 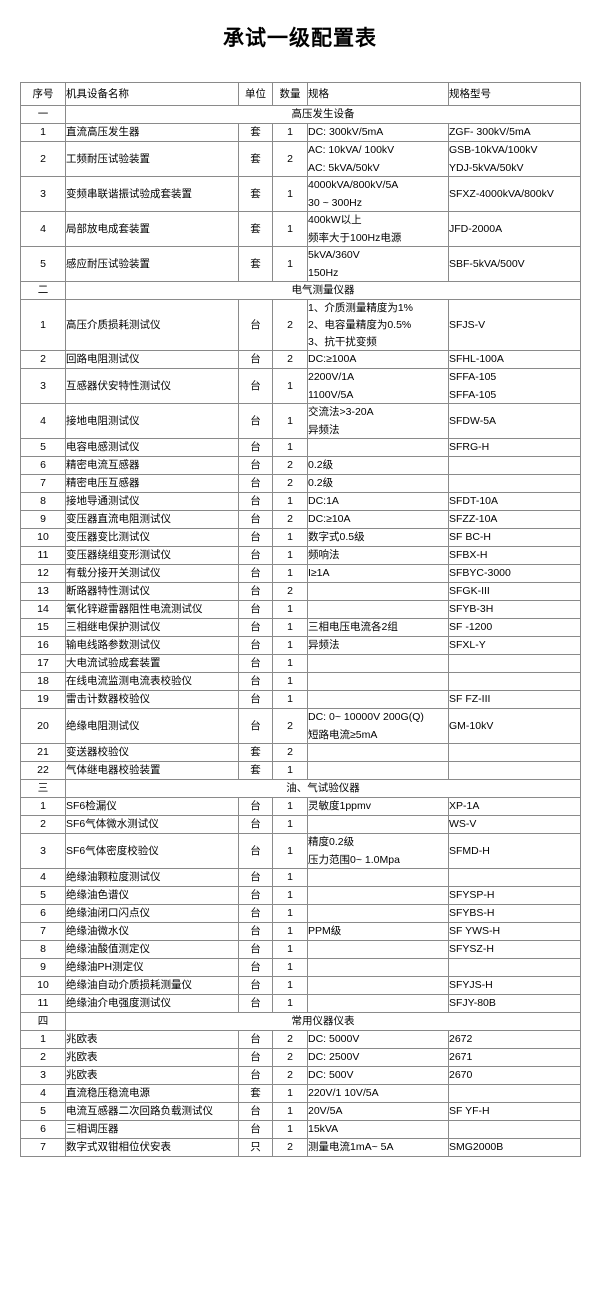 What do you see at coordinates (514, 726) in the screenshot?
I see `cell-model-number: GM-10kV` at bounding box center [514, 726].